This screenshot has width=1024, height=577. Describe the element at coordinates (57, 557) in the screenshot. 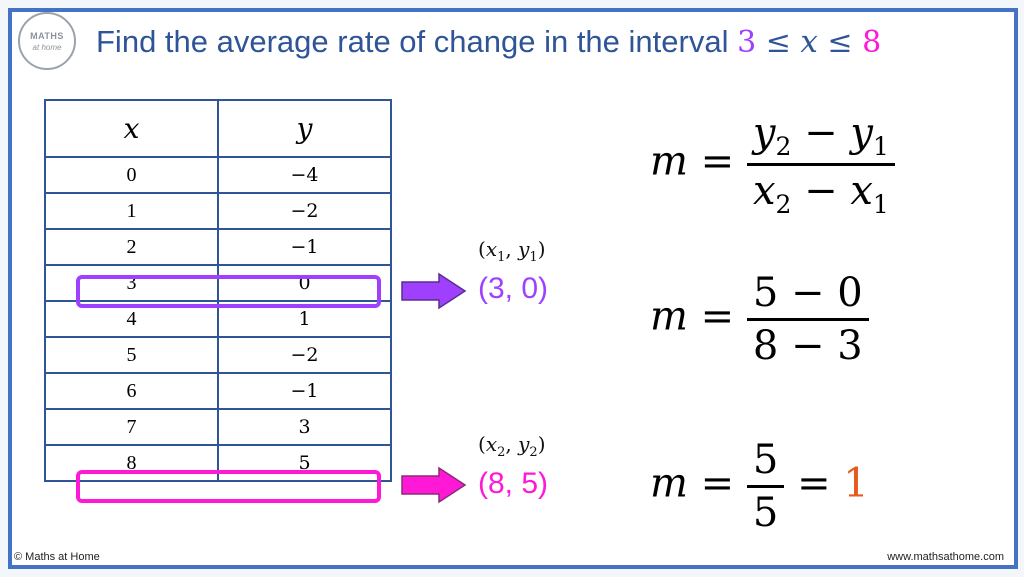

I see `copyright-text: © Maths at Home` at that location.